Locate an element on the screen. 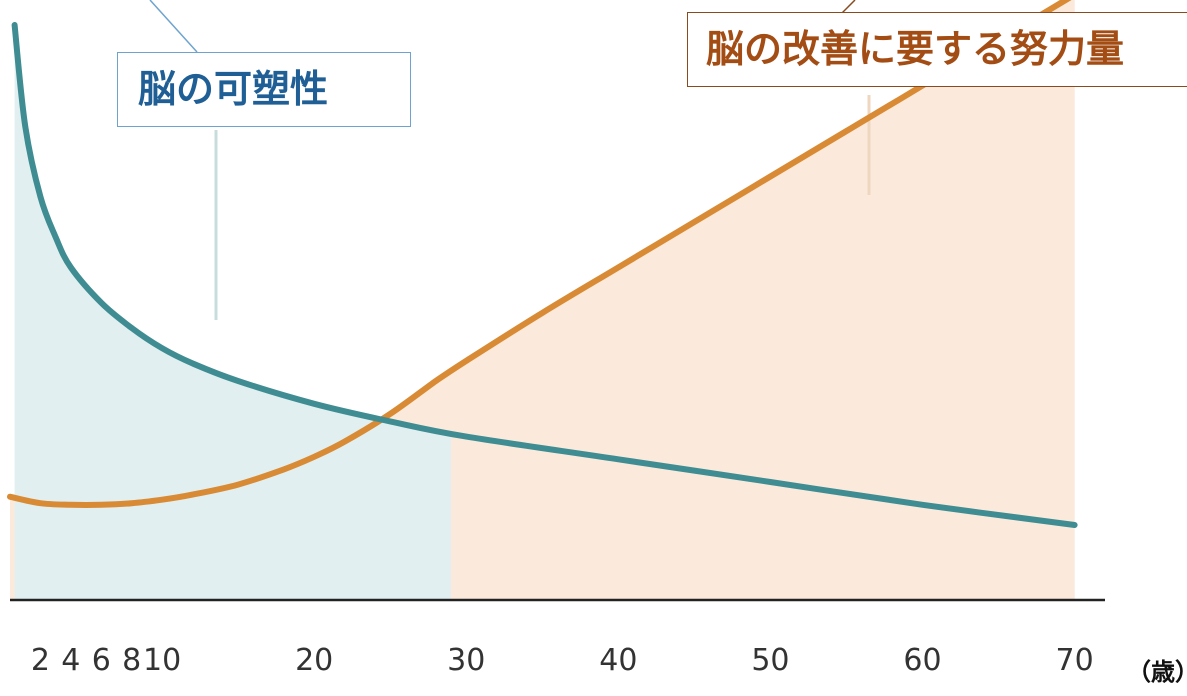 The width and height of the screenshot is (1187, 696). x-tick-label-2: 2 is located at coordinates (40, 660).